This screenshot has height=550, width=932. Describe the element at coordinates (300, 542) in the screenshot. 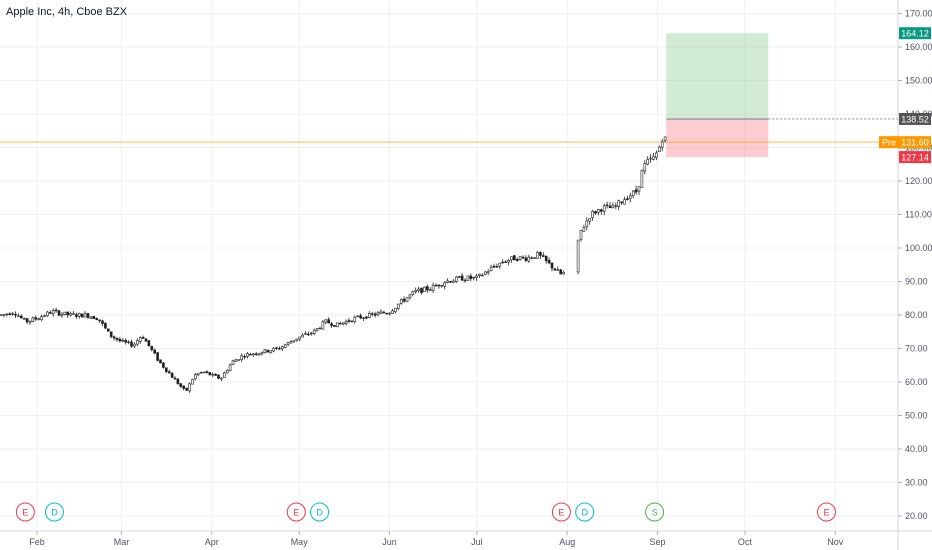

I see `x-tick-label: May` at that location.